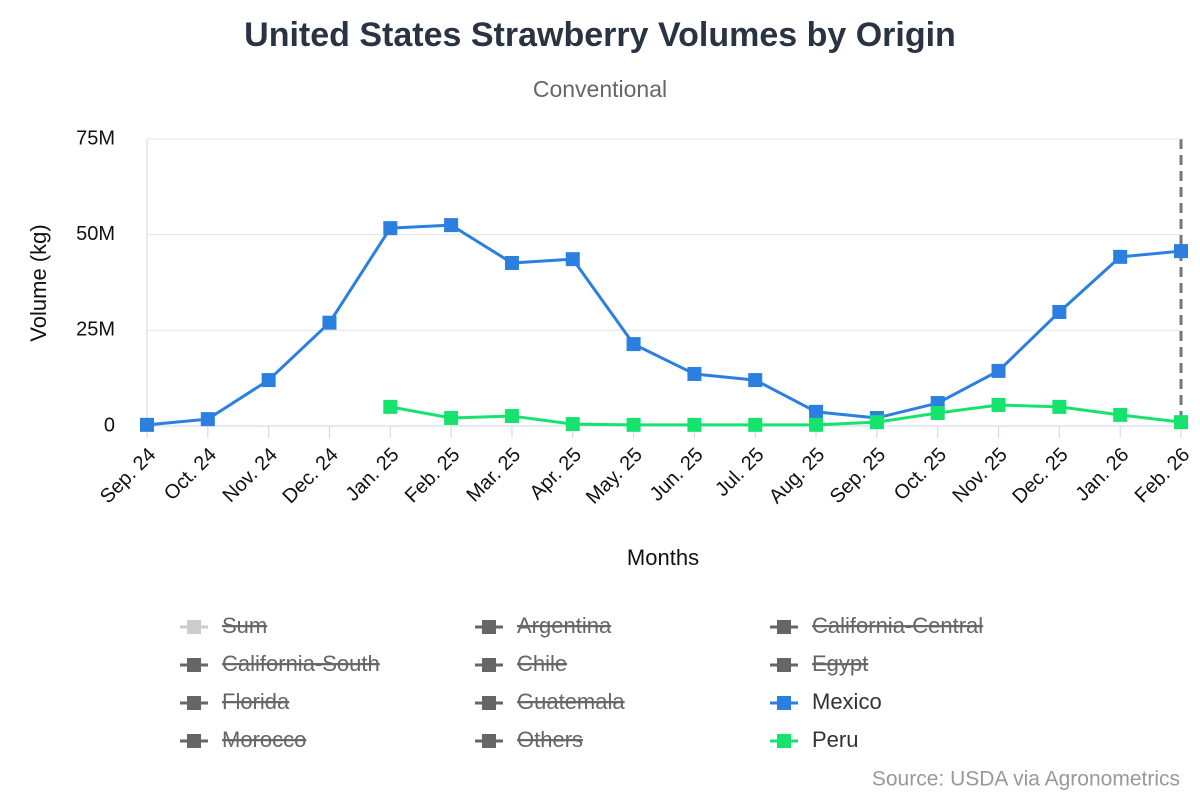 This screenshot has height=800, width=1200. I want to click on legend-item: Peru, so click(835, 739).